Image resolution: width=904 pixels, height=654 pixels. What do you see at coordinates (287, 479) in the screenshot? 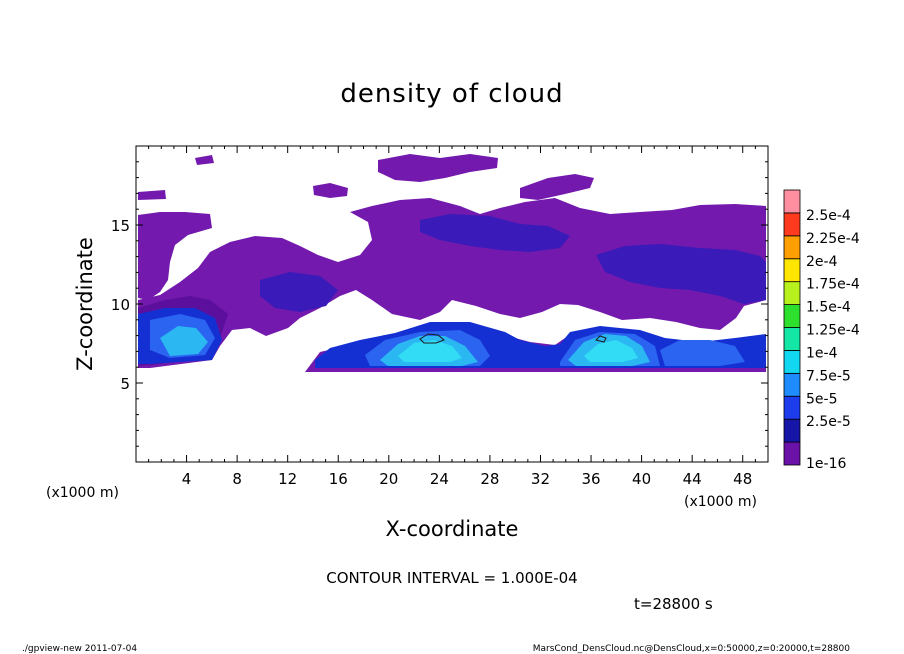
I see `x-tick-label: 12` at bounding box center [287, 479].